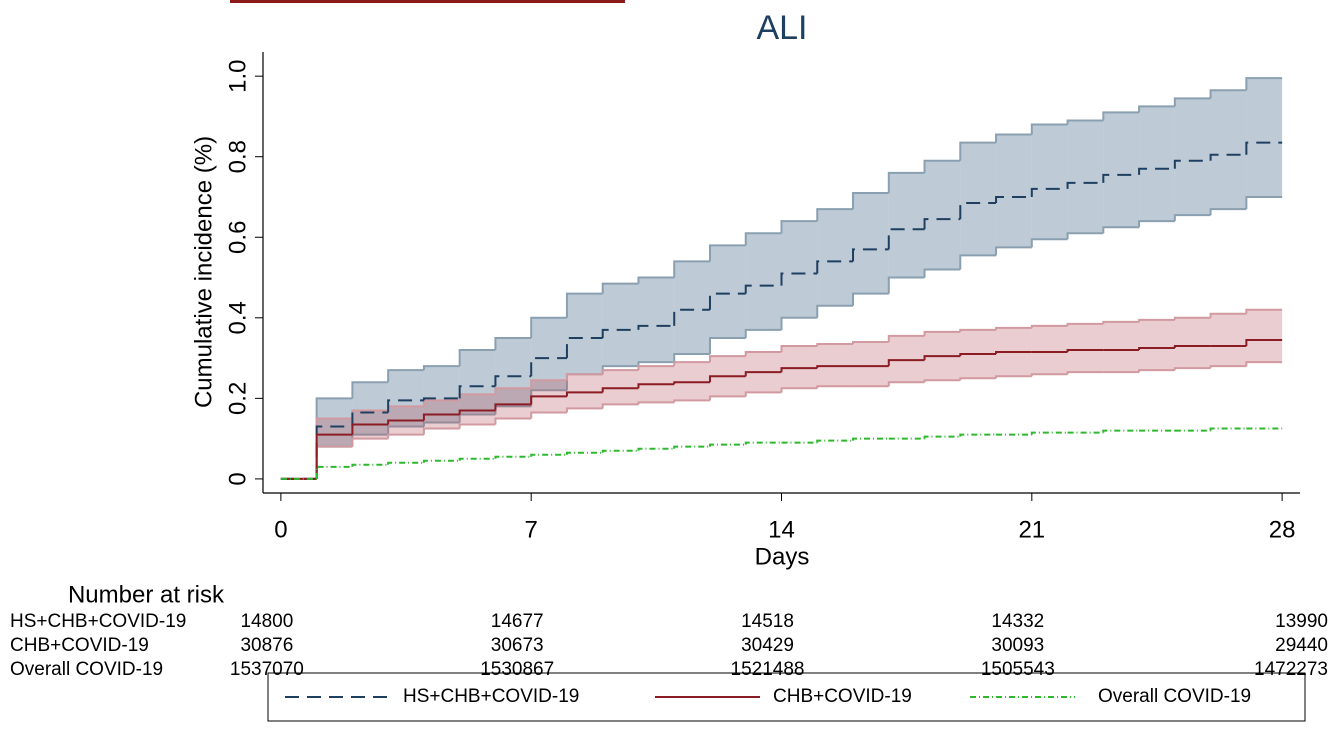  Describe the element at coordinates (767, 645) in the screenshot. I see `risk-count: 30429` at that location.